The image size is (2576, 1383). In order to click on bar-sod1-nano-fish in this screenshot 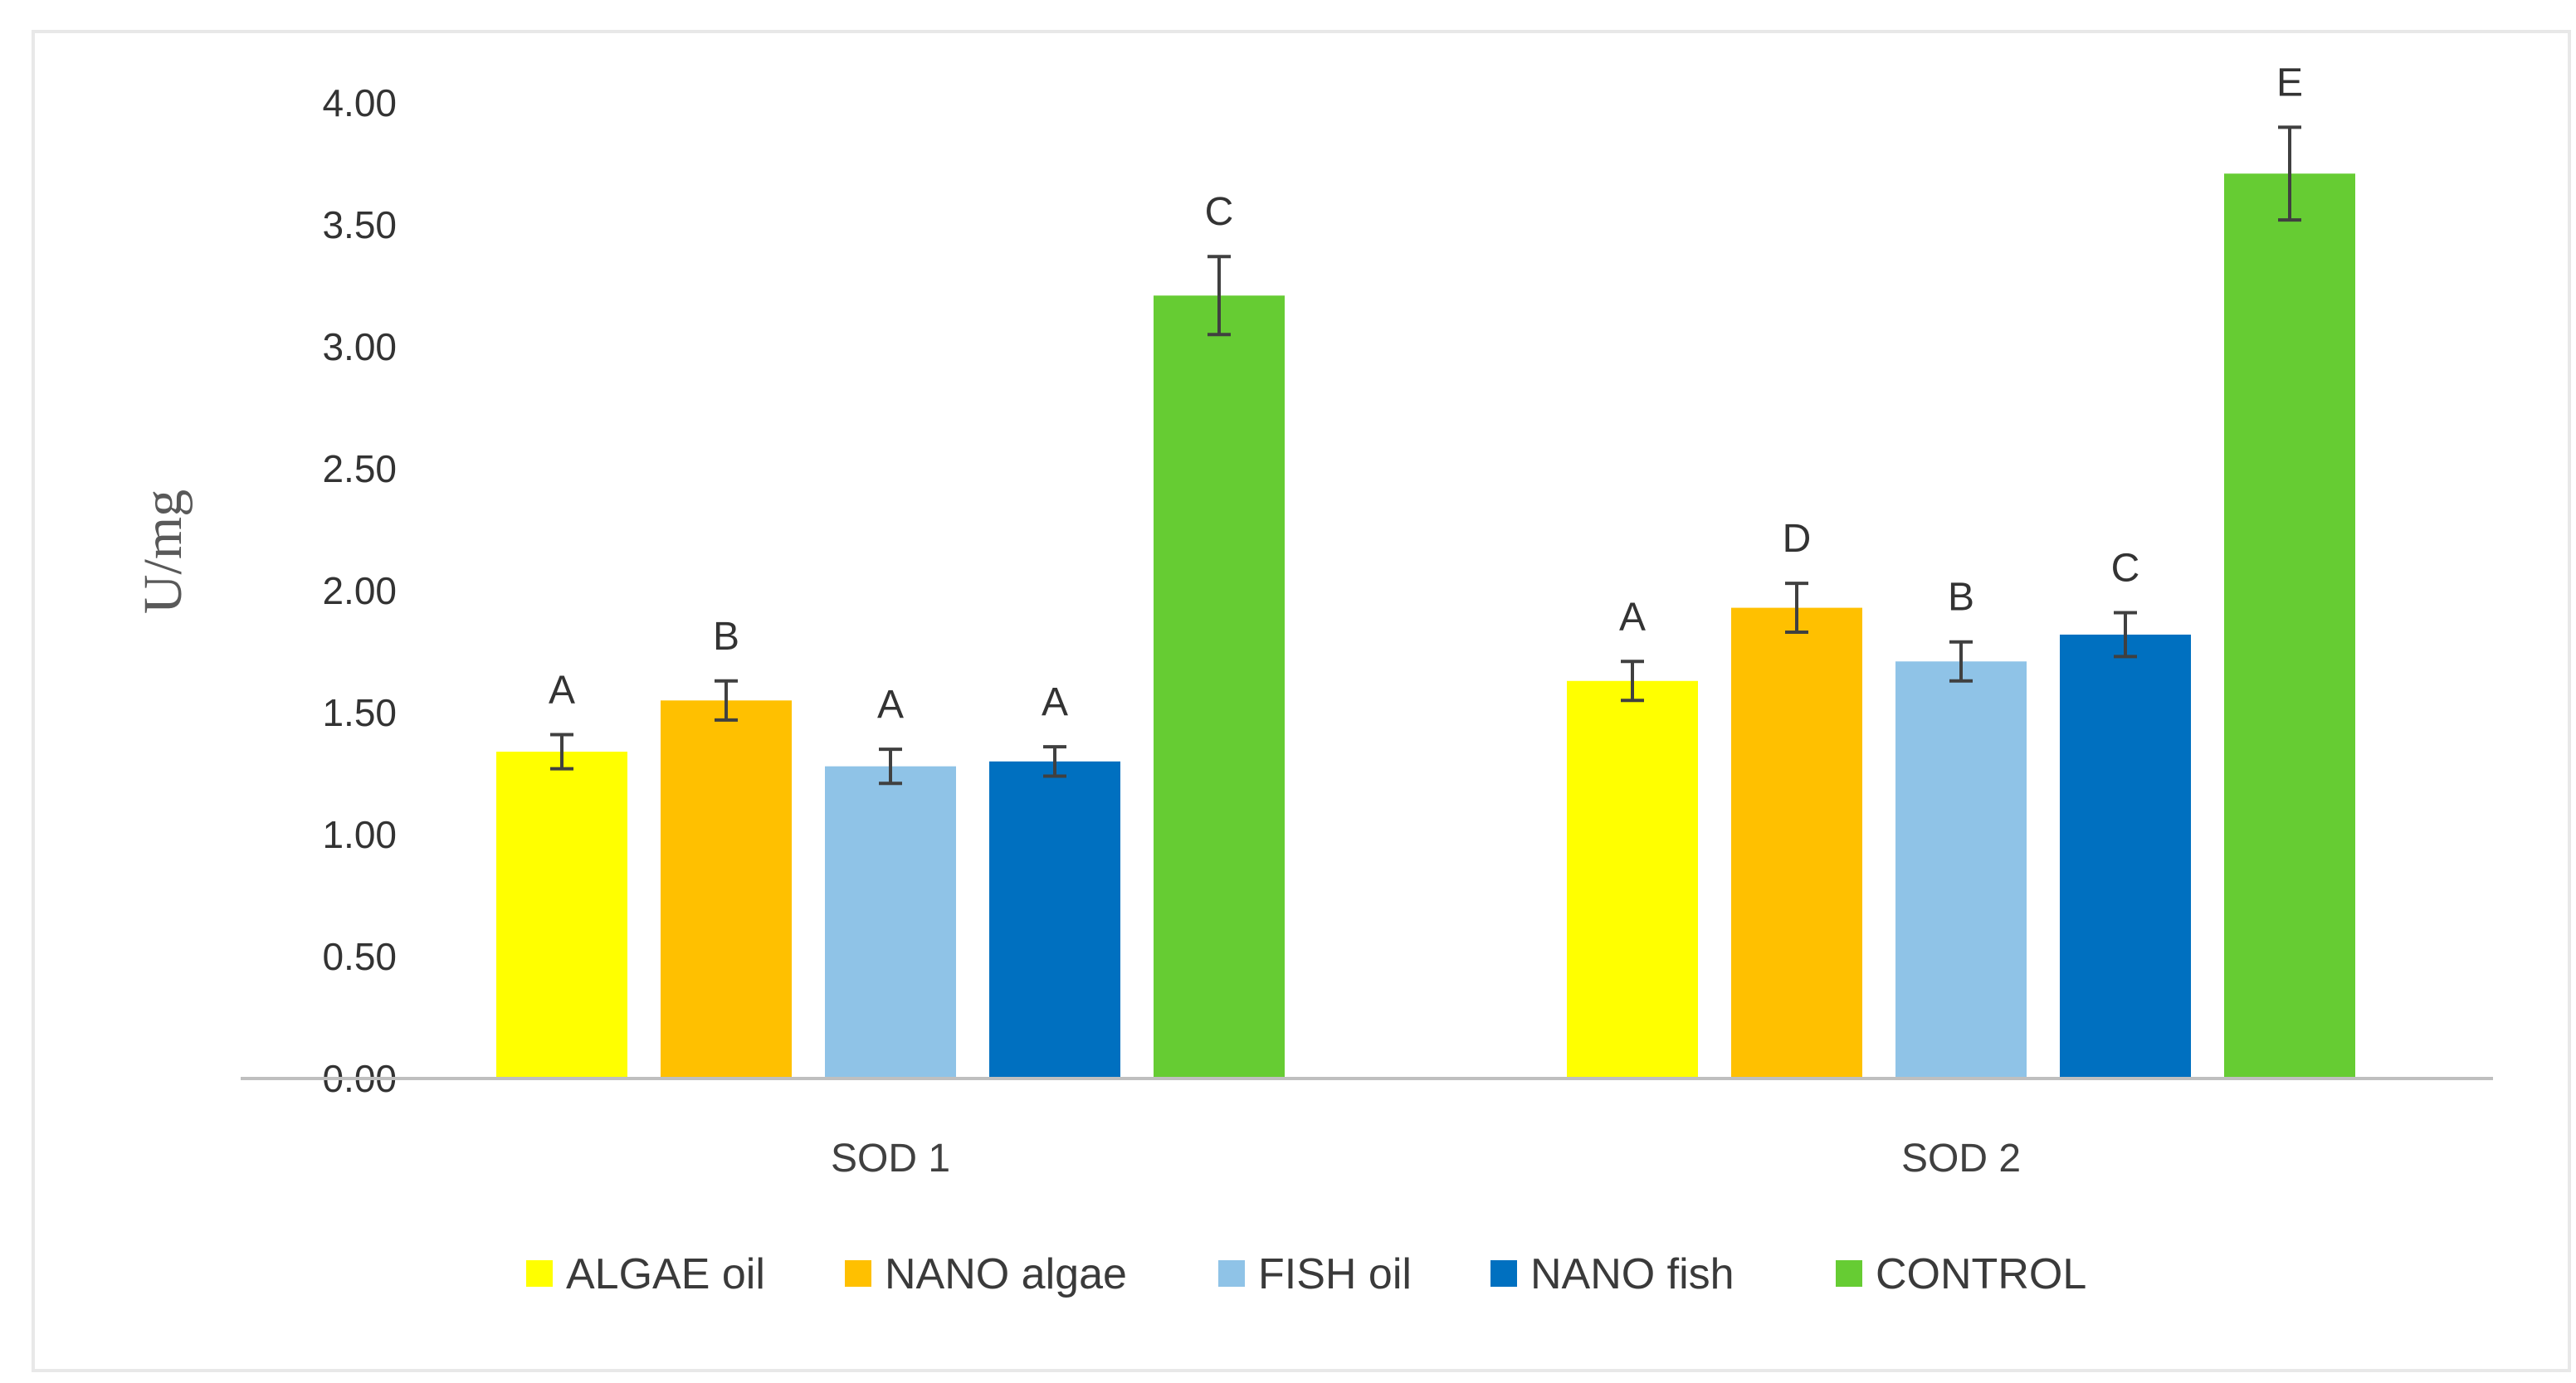, I will do `click(1055, 920)`.